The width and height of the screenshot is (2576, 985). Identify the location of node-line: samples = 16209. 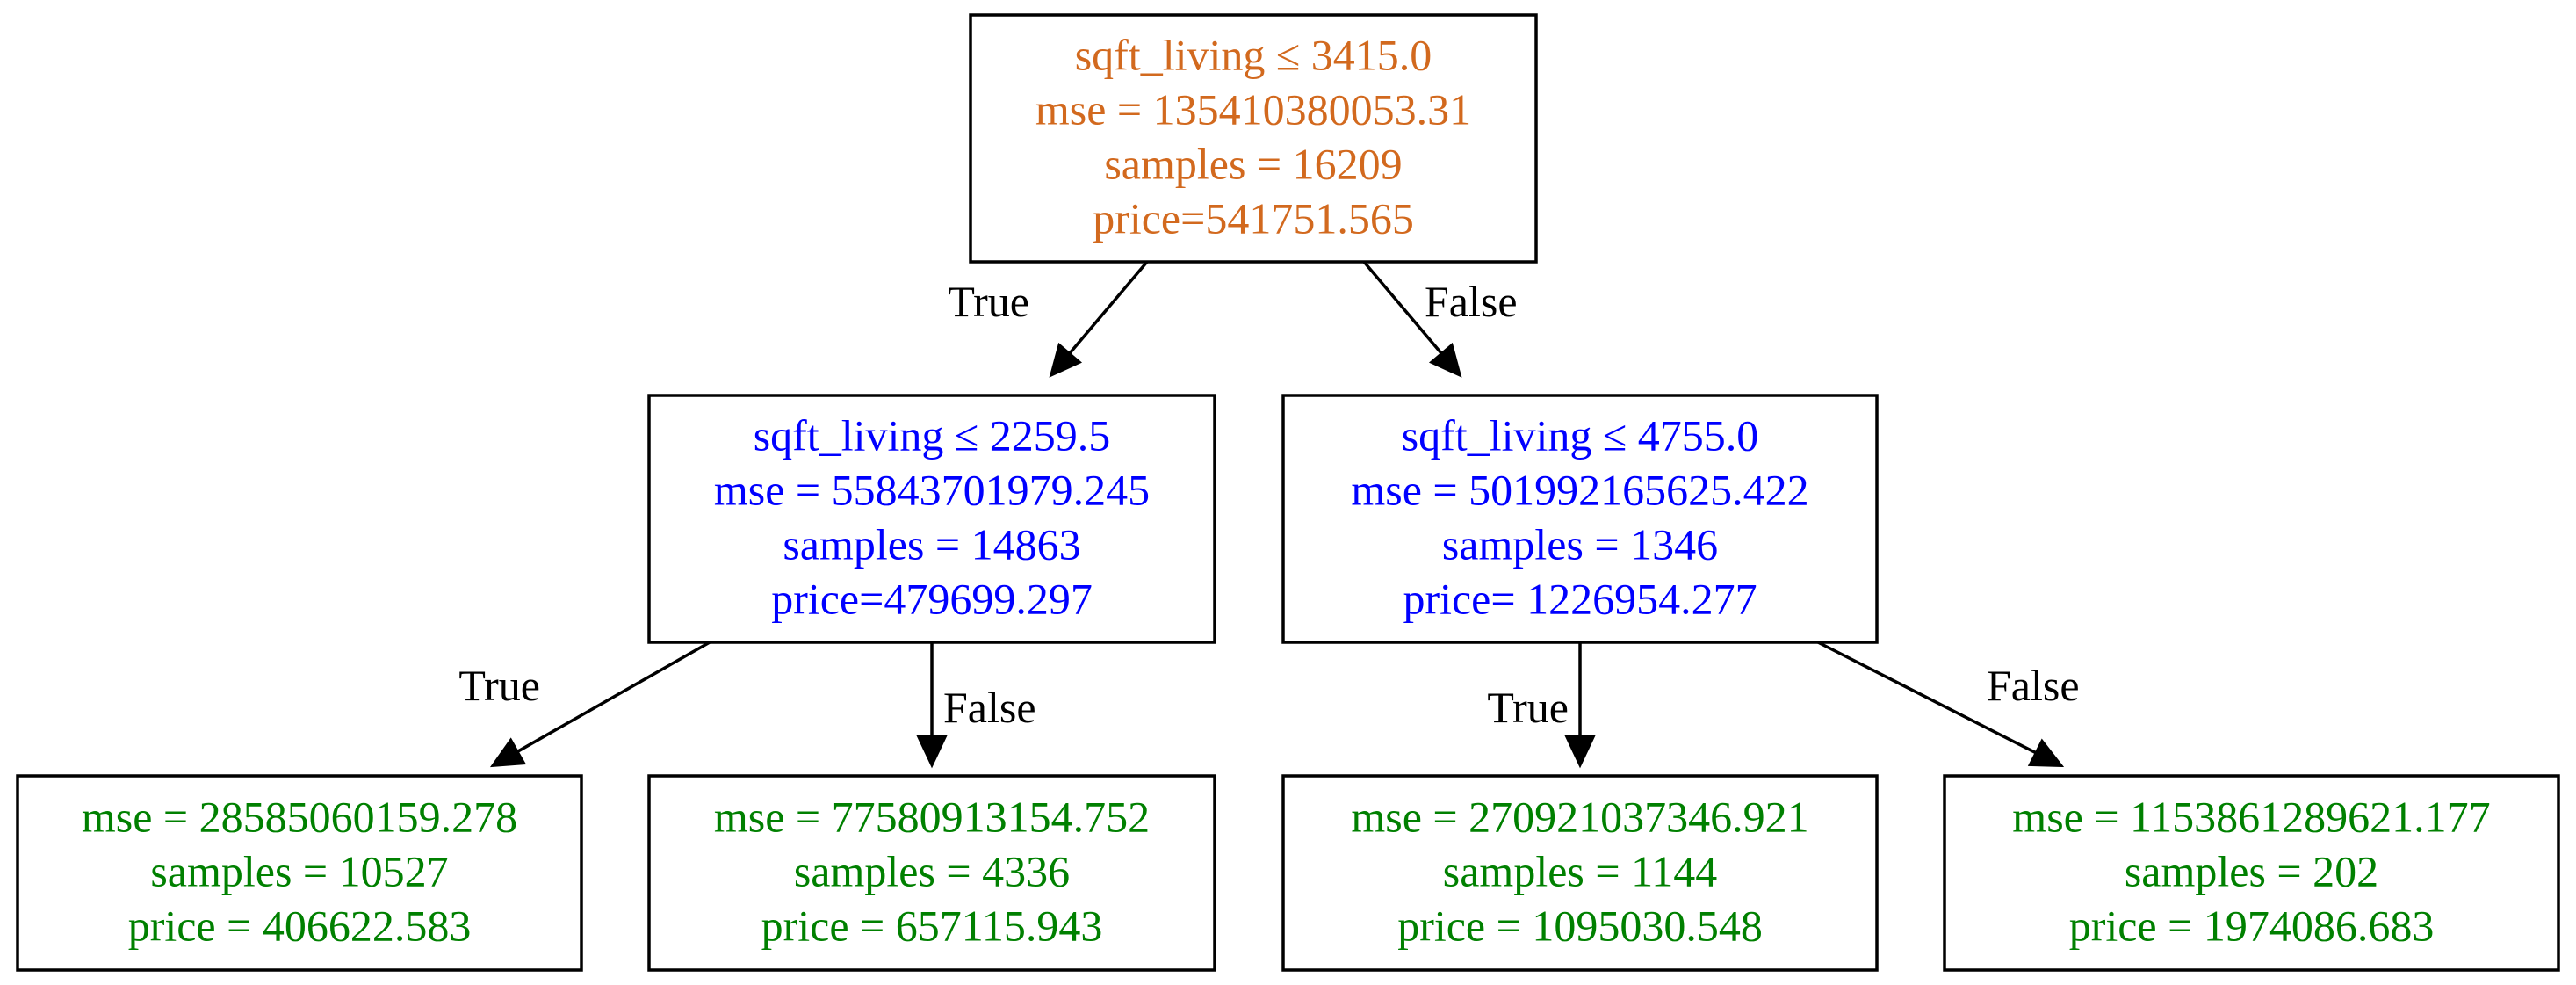
(1253, 163).